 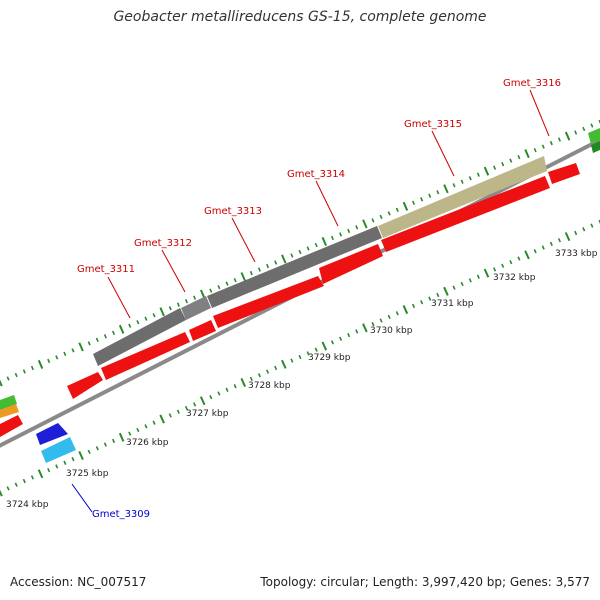 What do you see at coordinates (316, 174) in the screenshot?
I see `gene-label: Gmet_3314` at bounding box center [316, 174].